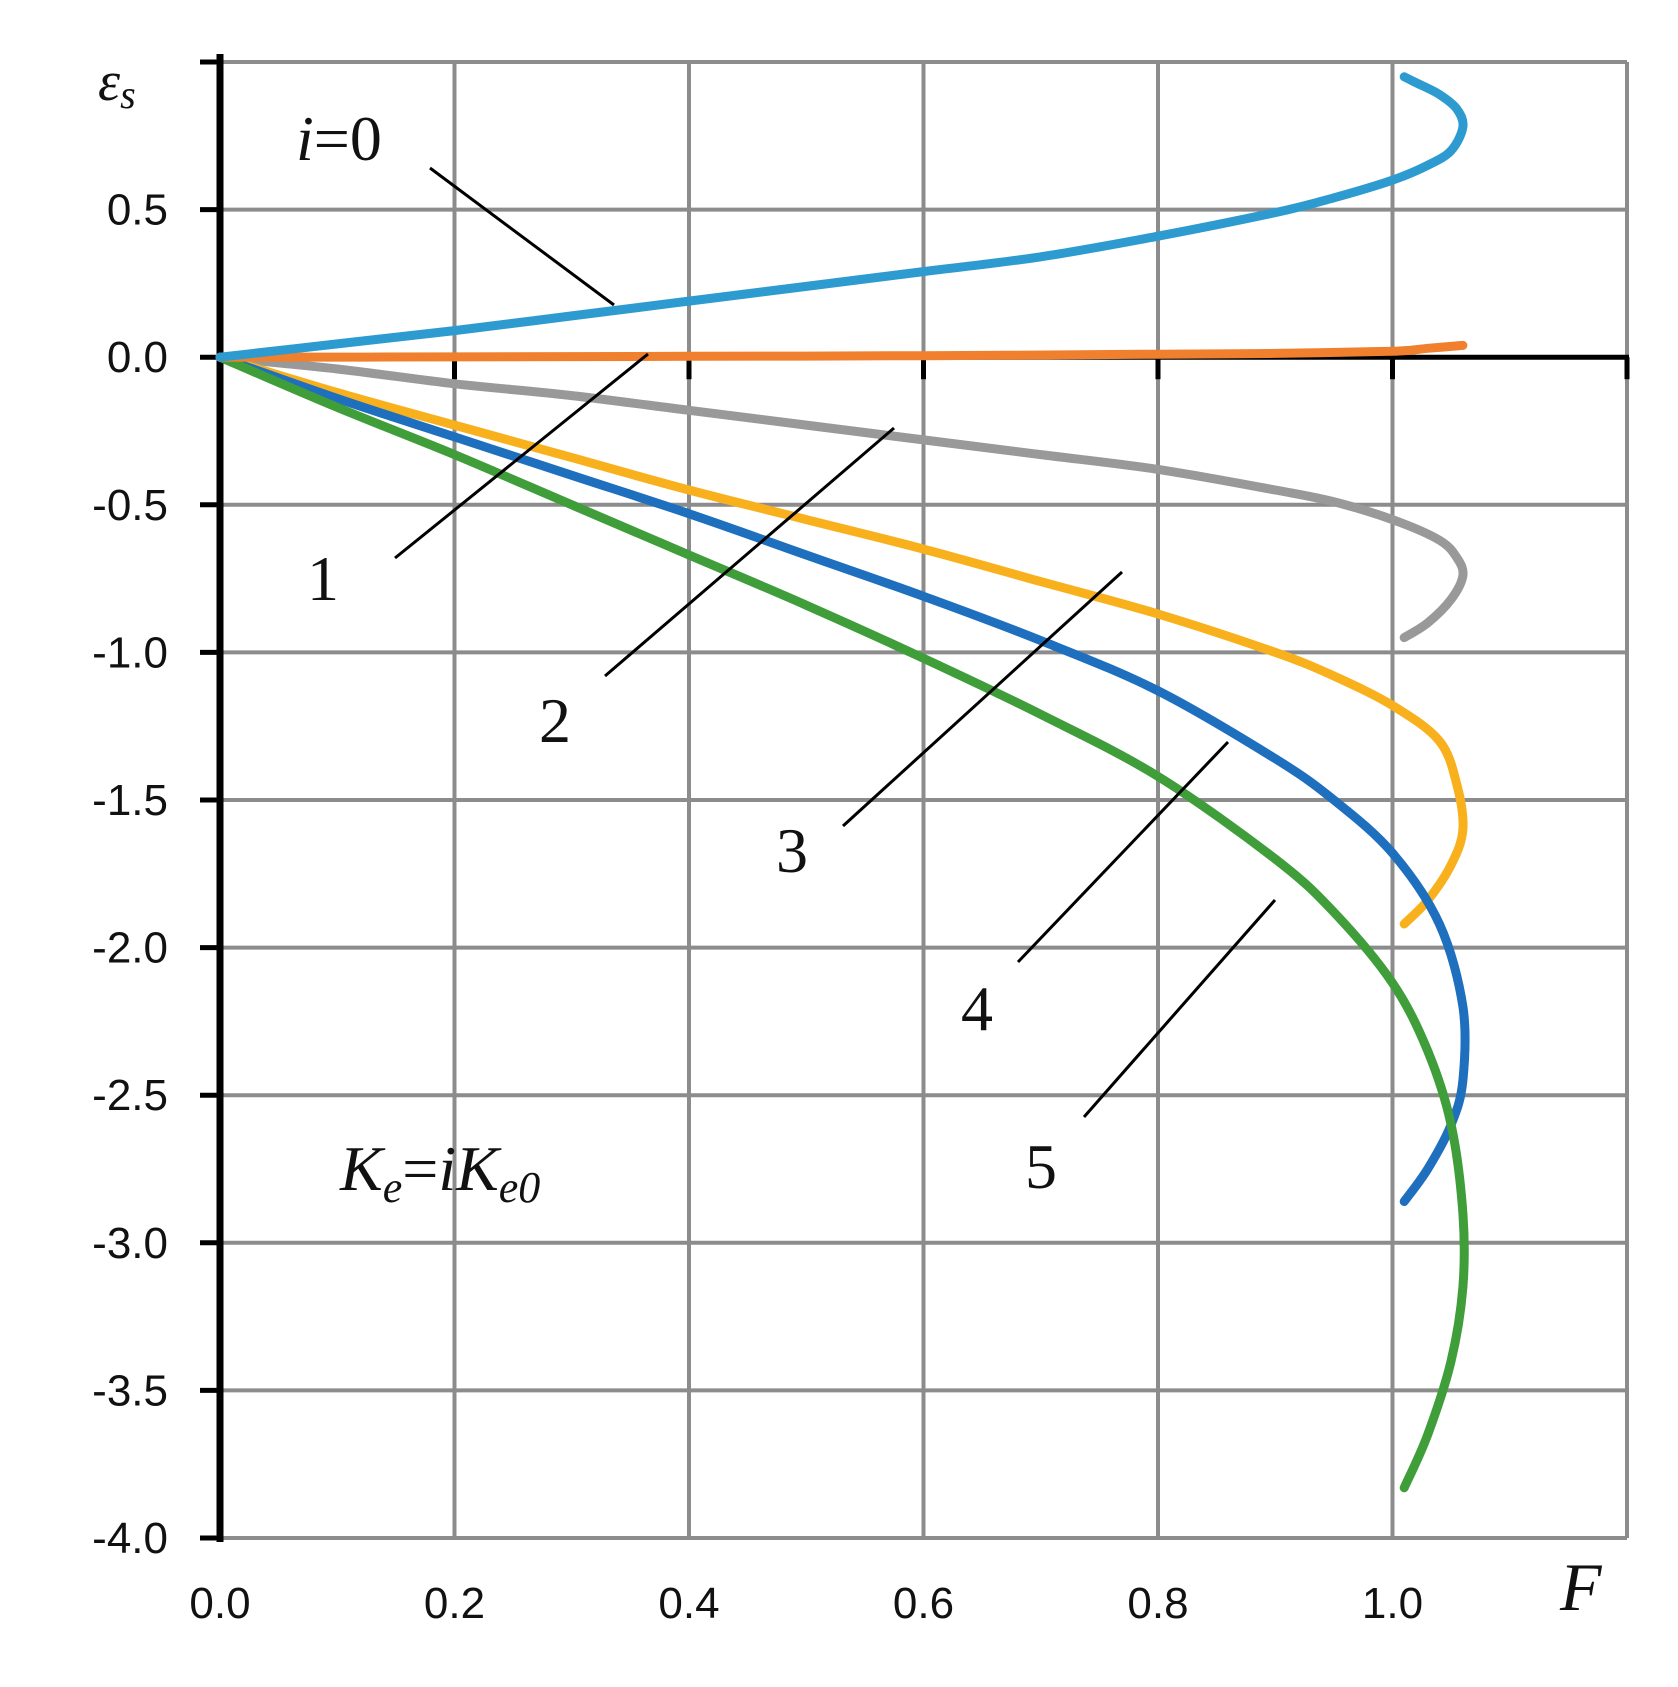 This screenshot has height=1687, width=1678. I want to click on y-tick-label: 0.0, so click(137, 357).